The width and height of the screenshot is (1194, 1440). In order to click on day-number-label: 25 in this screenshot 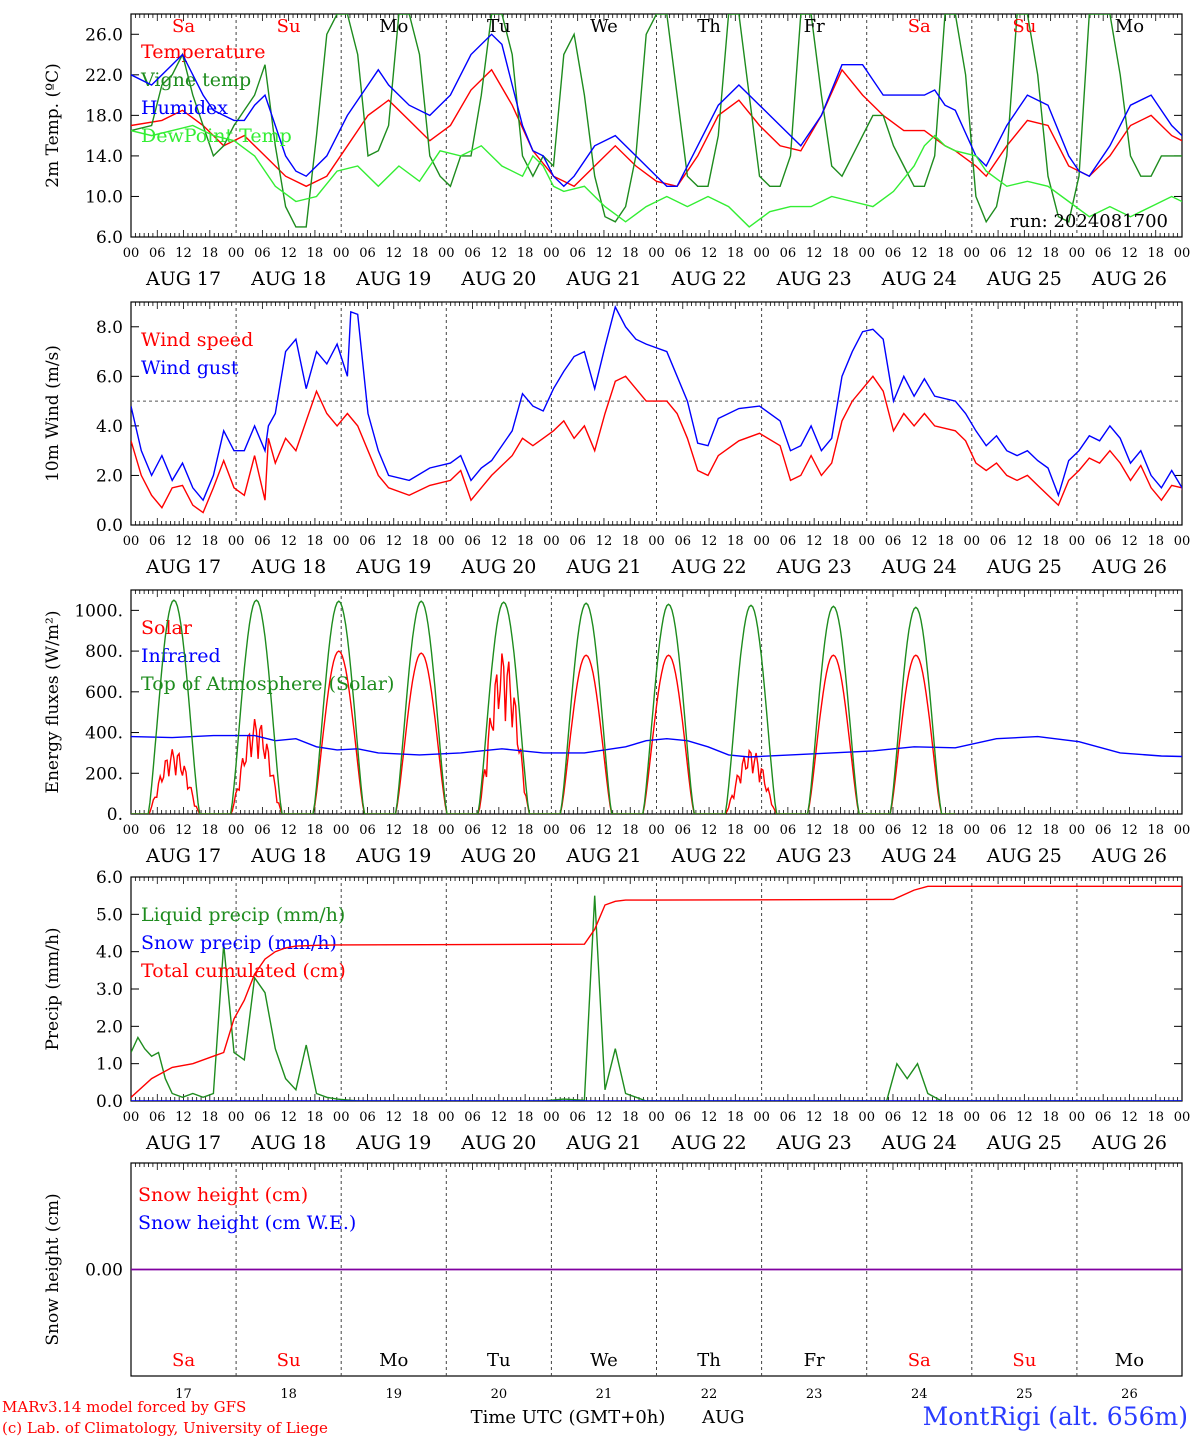, I will do `click(1024, 1394)`.